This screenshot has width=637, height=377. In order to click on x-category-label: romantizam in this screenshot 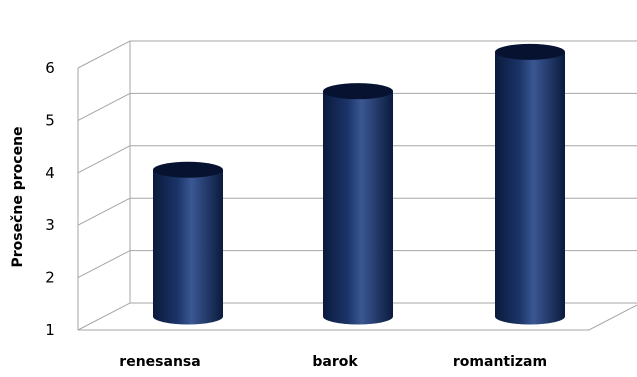, I will do `click(500, 362)`.